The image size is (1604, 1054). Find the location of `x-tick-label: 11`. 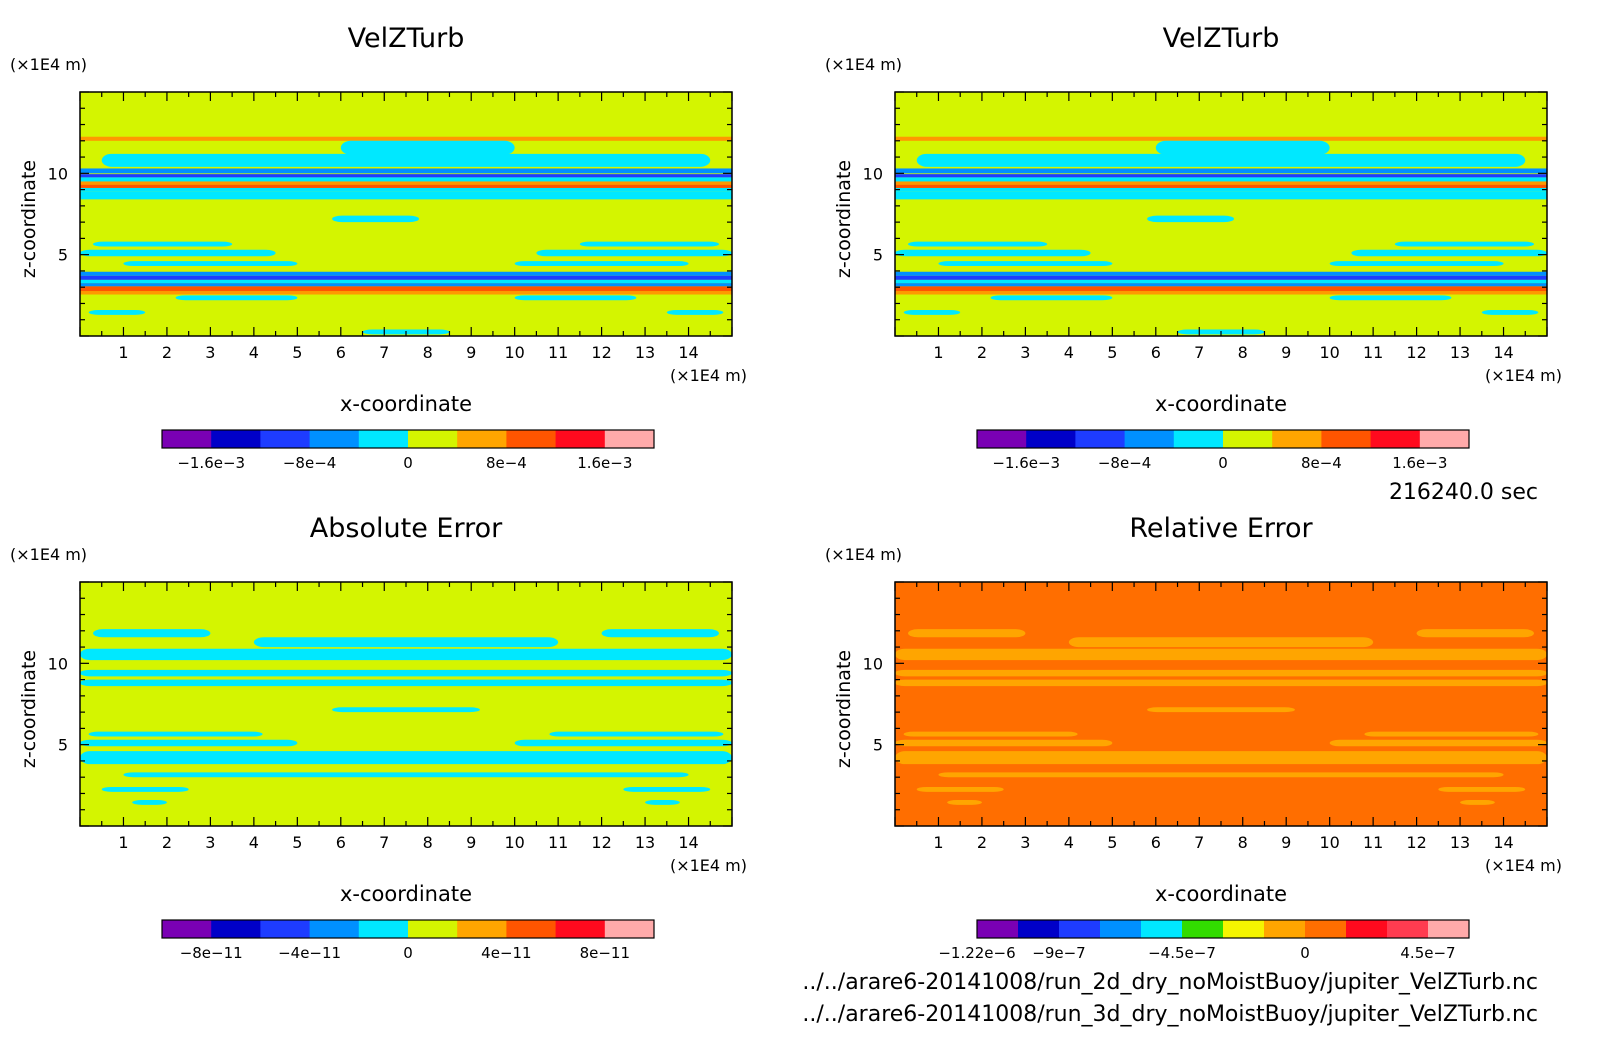

x-tick-label: 11 is located at coordinates (1373, 352).